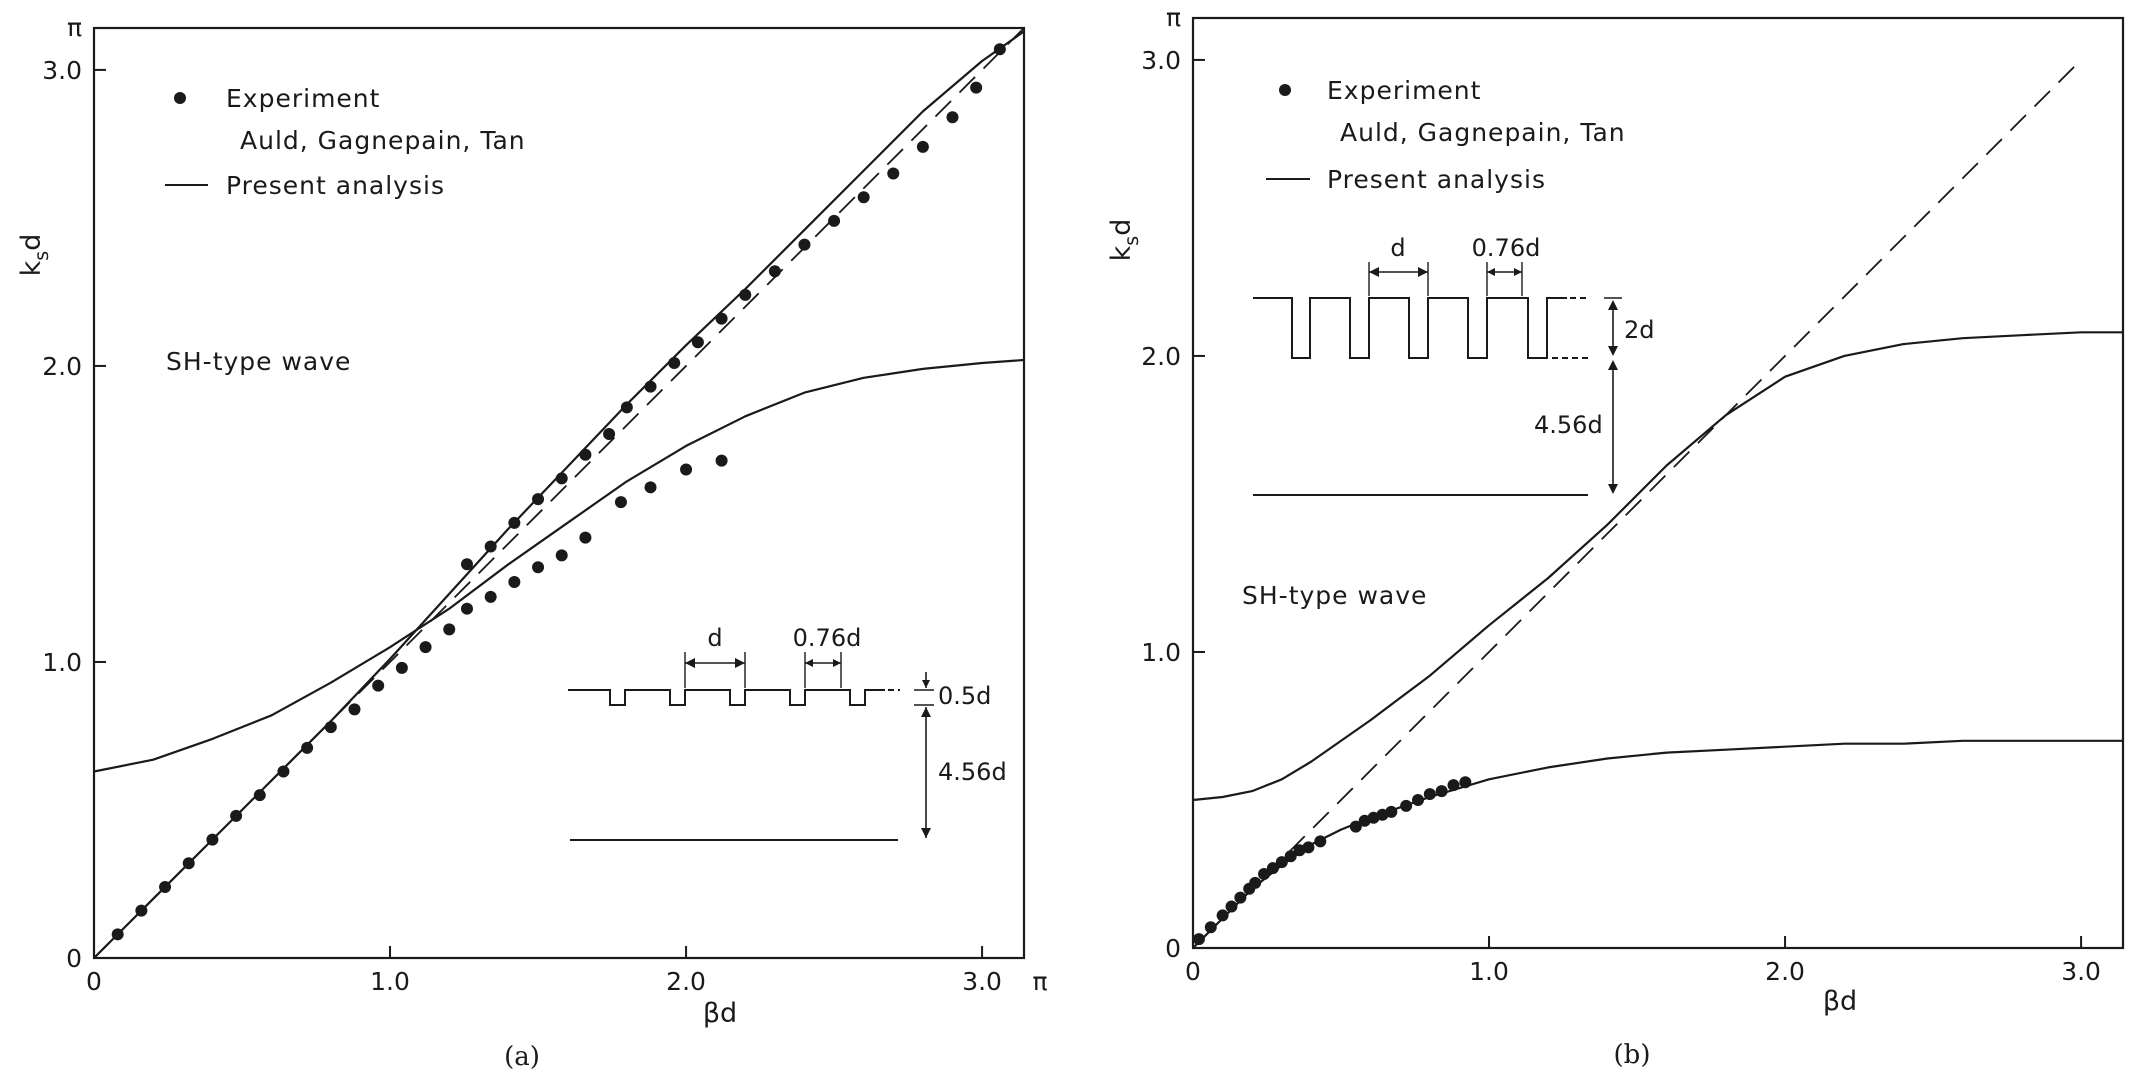 This screenshot has width=2130, height=1079. What do you see at coordinates (522, 1057) in the screenshot?
I see `panel-caption: (a)` at bounding box center [522, 1057].